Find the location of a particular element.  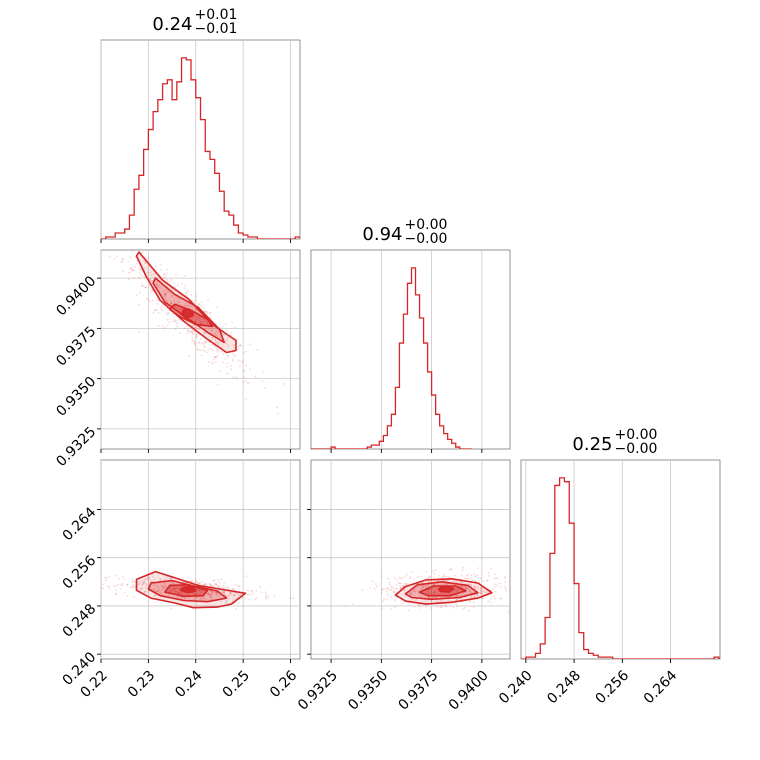

x-tick-label: 0.264 is located at coordinates (661, 688).